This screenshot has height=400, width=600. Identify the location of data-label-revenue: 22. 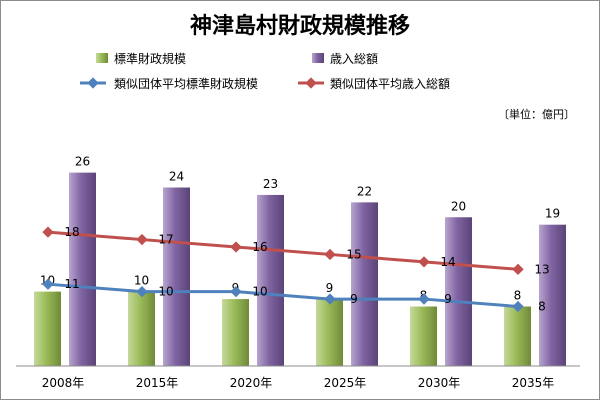
(364, 191).